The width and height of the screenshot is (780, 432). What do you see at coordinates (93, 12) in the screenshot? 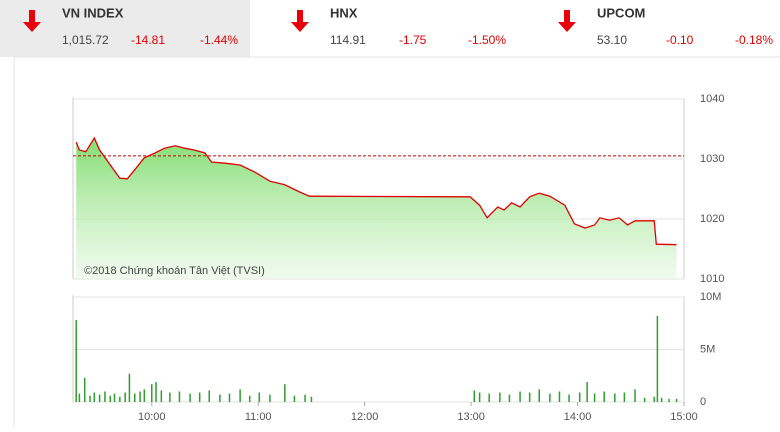
I see `index-name: VN INDEX` at bounding box center [93, 12].